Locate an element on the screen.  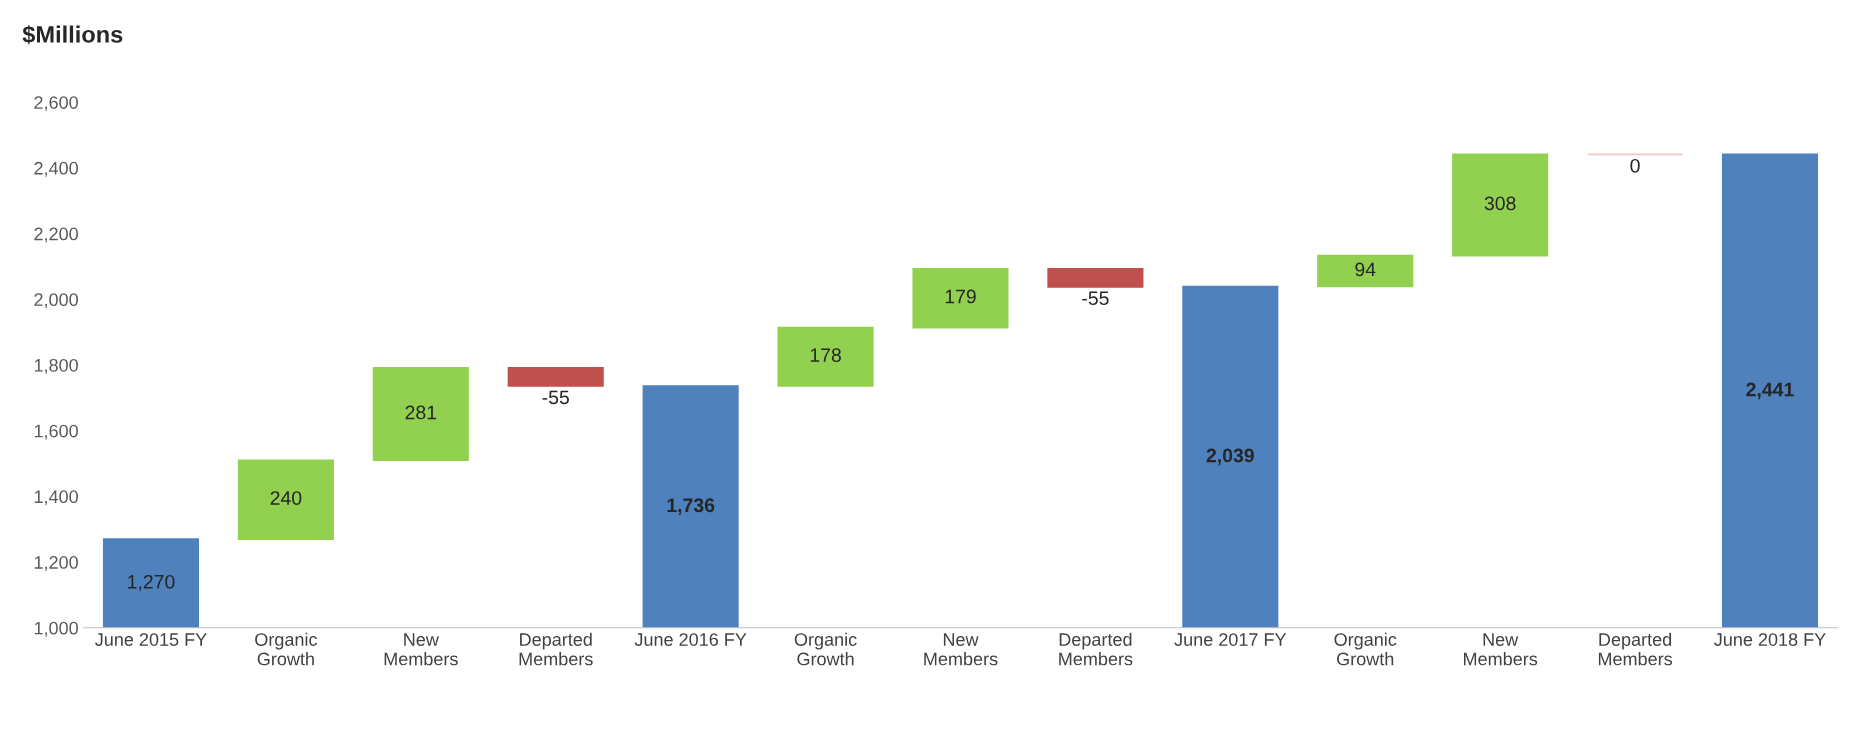
y-tick-label: 1,400 is located at coordinates (56, 498).